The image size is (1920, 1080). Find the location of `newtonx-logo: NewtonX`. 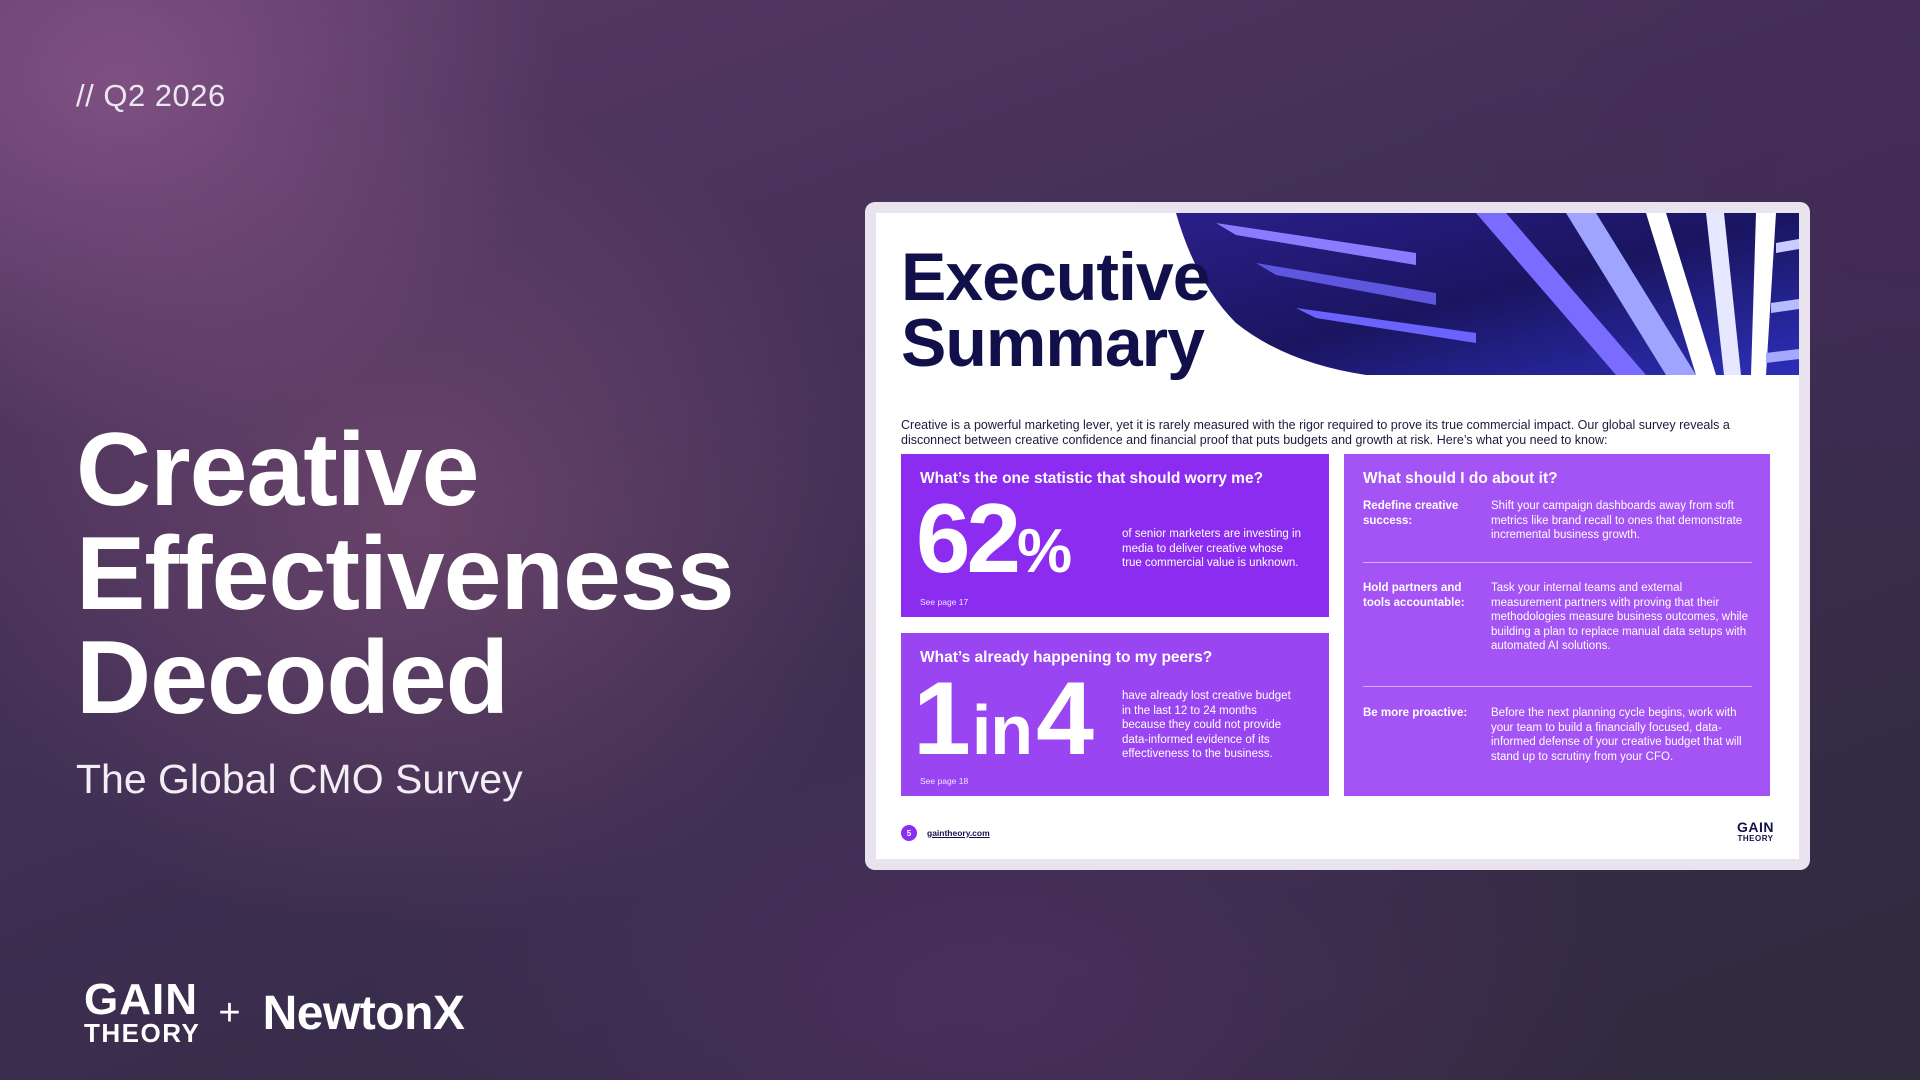

newtonx-logo: NewtonX is located at coordinates (363, 1013).